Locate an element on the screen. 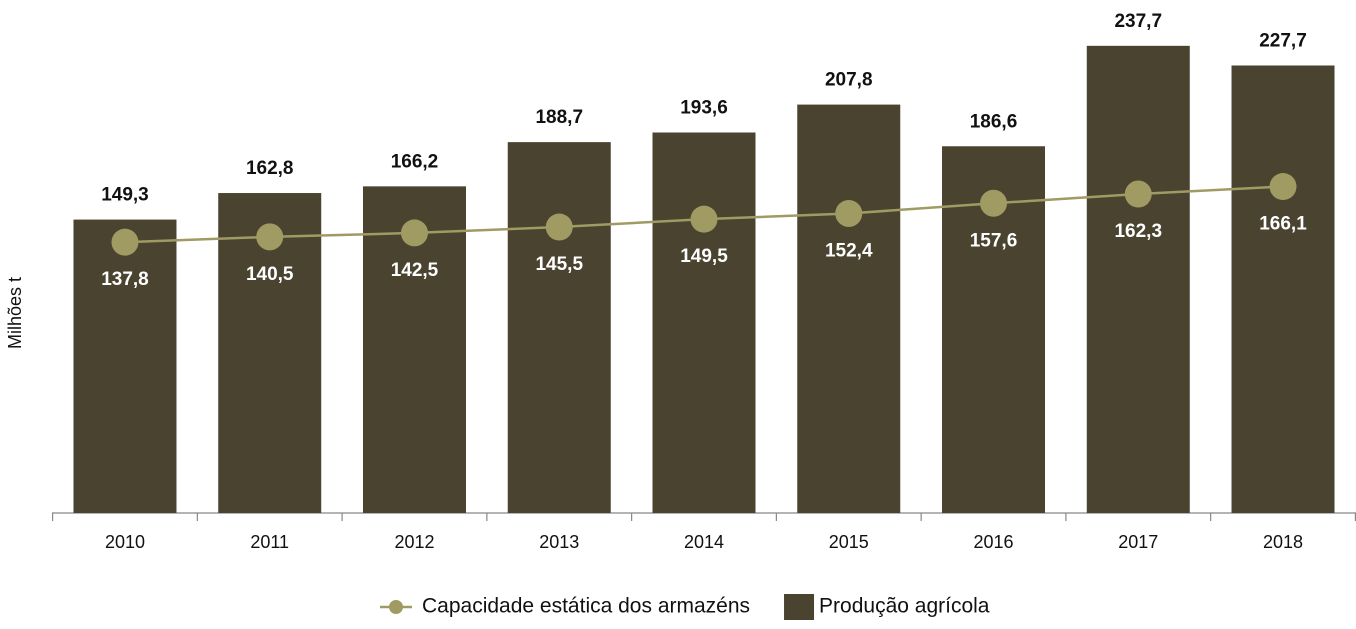 This screenshot has width=1356, height=629. legend-label: Capacidade estática dos armazéns is located at coordinates (586, 606).